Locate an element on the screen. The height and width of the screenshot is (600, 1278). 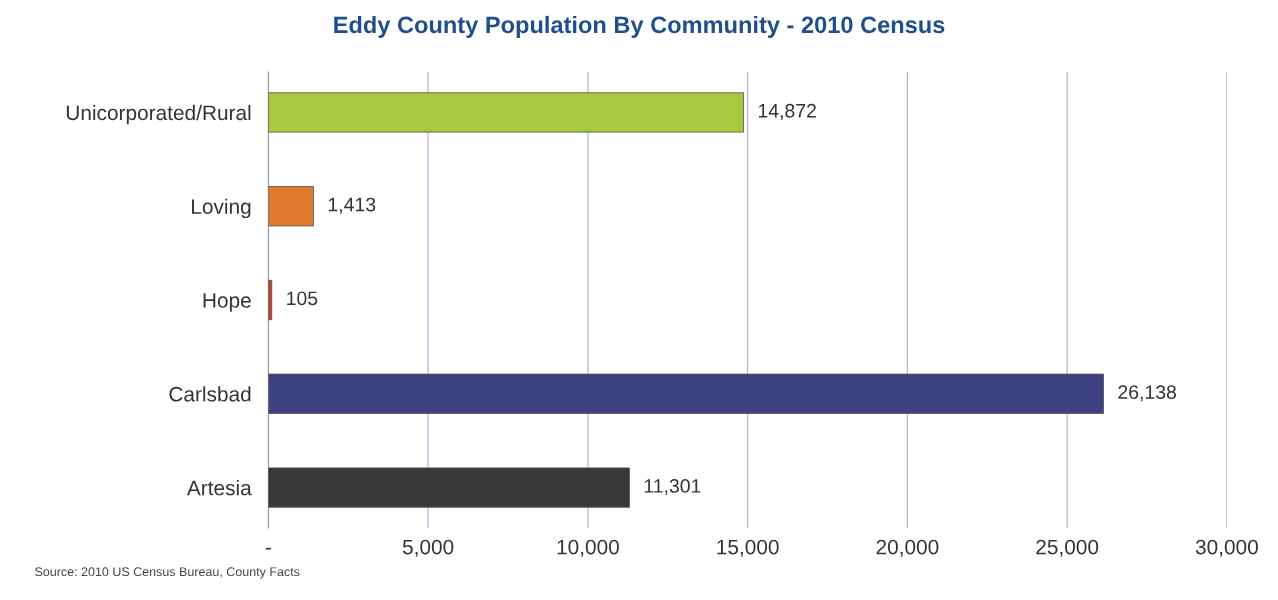
x-tick-label: 5,000 is located at coordinates (428, 548).